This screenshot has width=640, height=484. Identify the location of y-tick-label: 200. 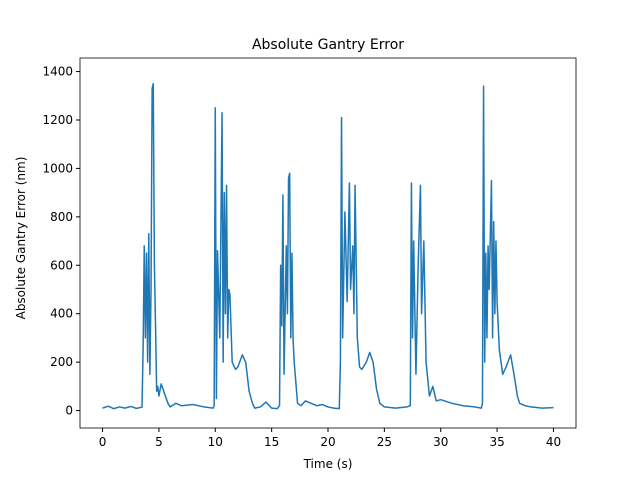
(61, 362).